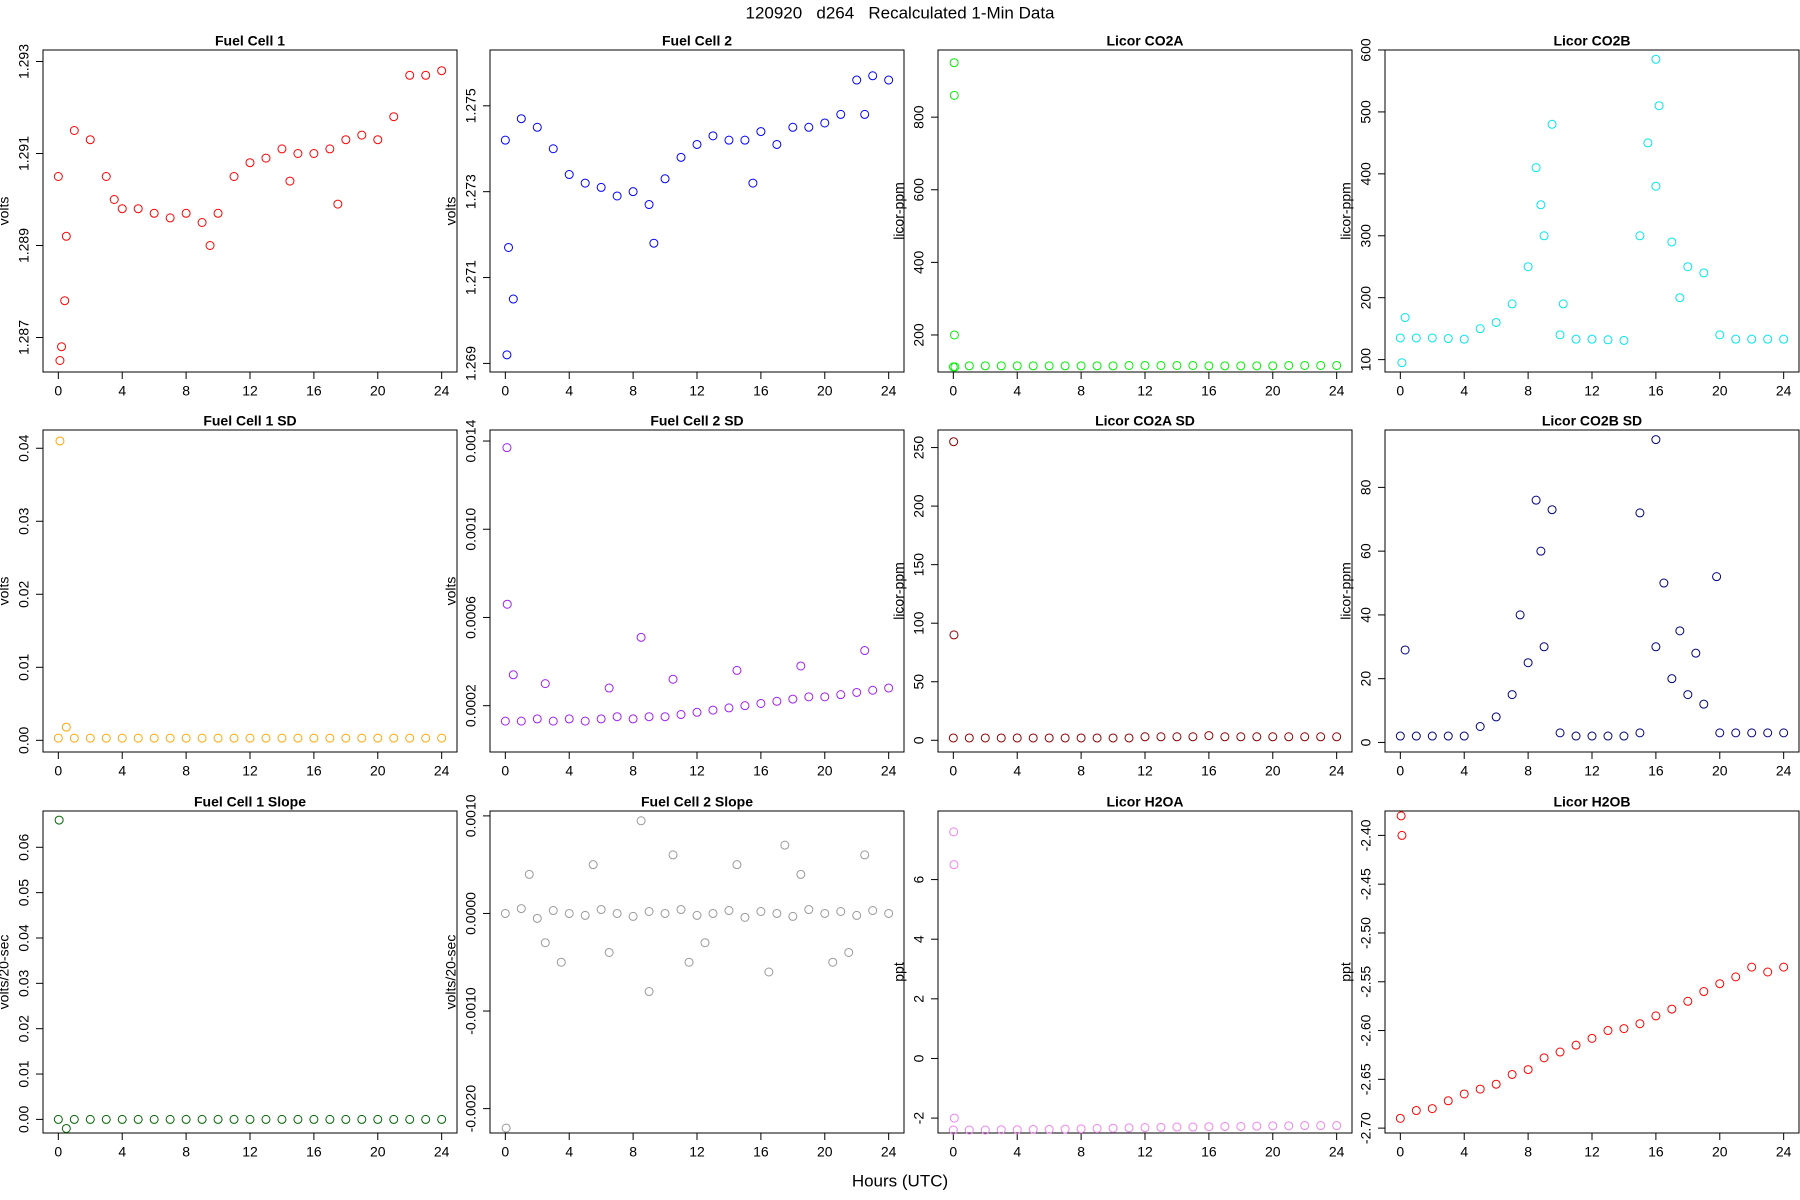  I want to click on y-tick-label: -2.50, so click(1366, 933).